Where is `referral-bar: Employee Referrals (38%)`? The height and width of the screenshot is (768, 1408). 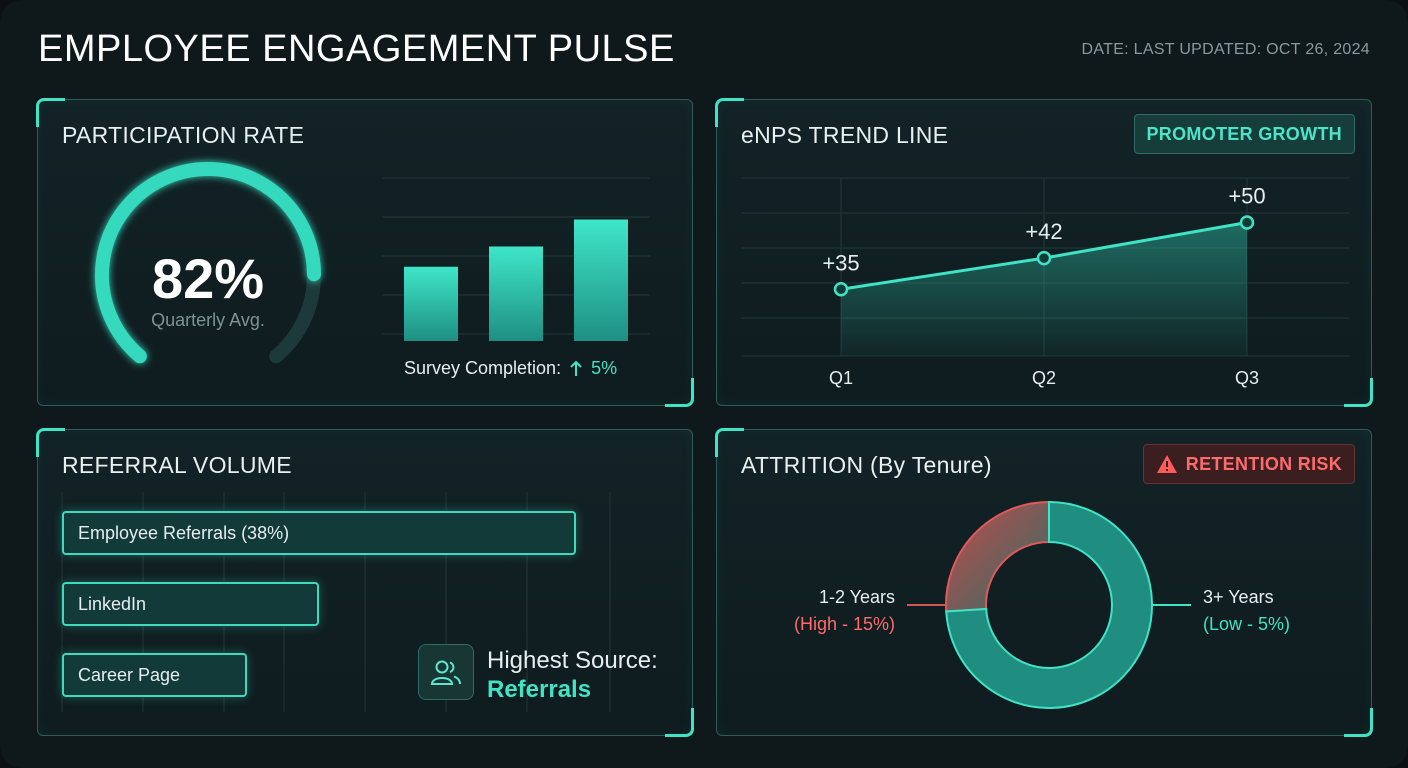
referral-bar: Employee Referrals (38%) is located at coordinates (319, 533).